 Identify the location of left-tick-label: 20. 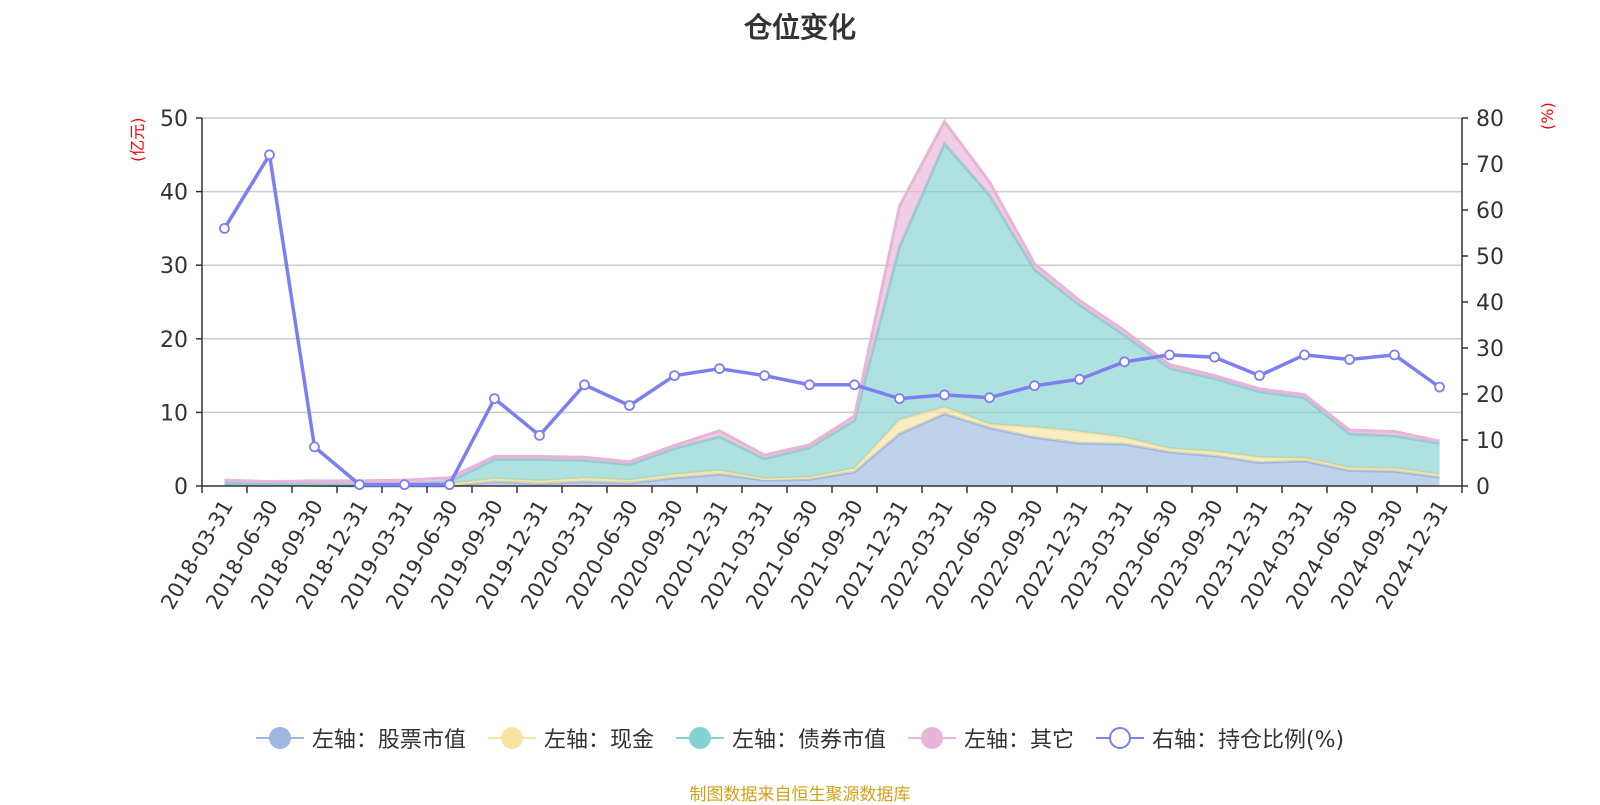
(174, 340).